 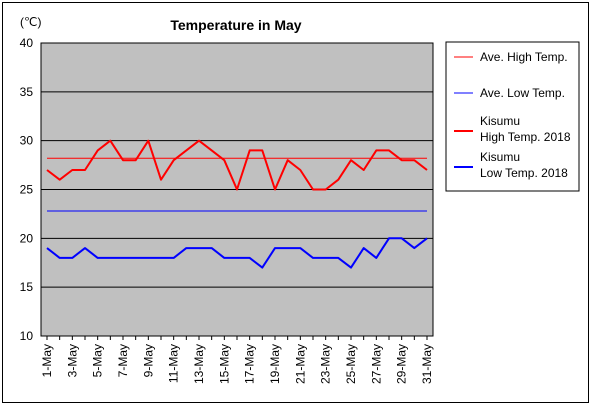 I want to click on x-tick-label: 25-May, so click(x=351, y=364).